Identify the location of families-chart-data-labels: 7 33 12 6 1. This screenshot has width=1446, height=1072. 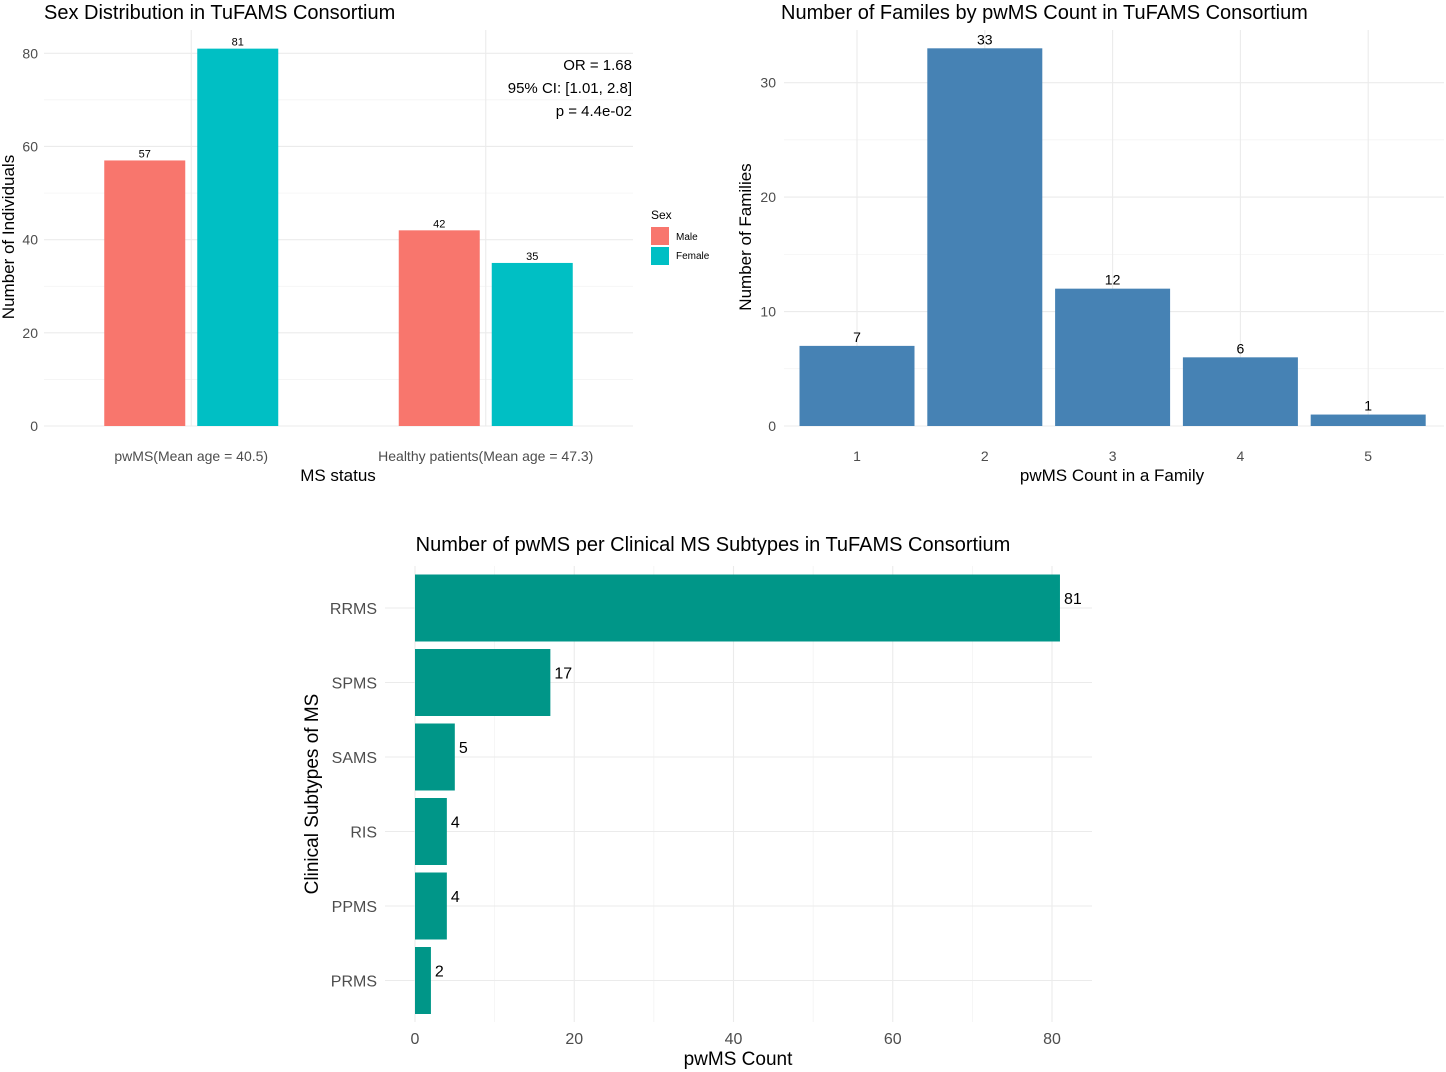
(1112, 222).